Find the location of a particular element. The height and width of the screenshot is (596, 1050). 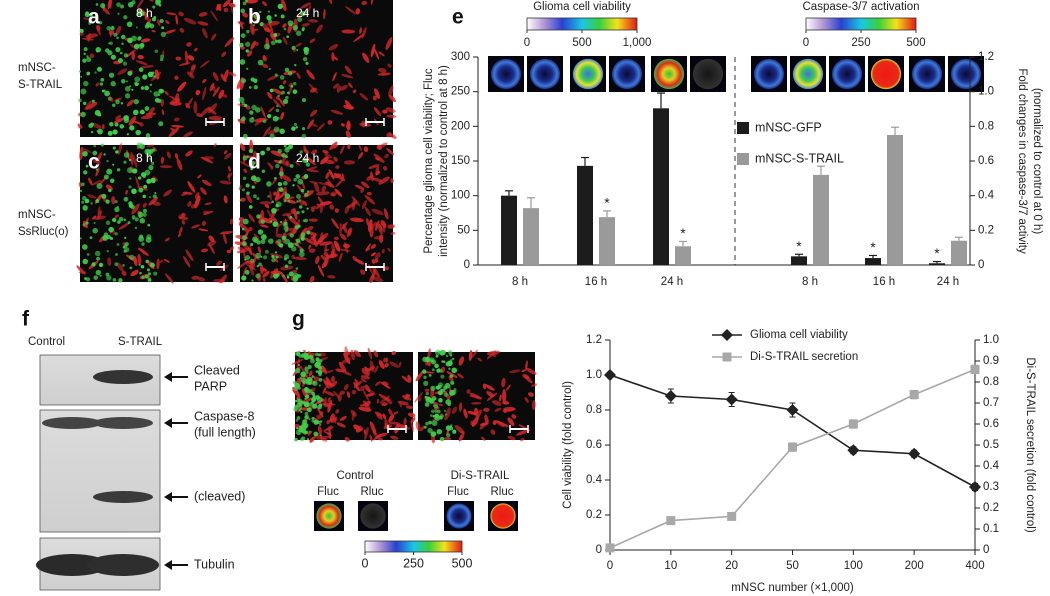

y-axis-label: intensity (normalized to control at 8 h) is located at coordinates (444, 161).